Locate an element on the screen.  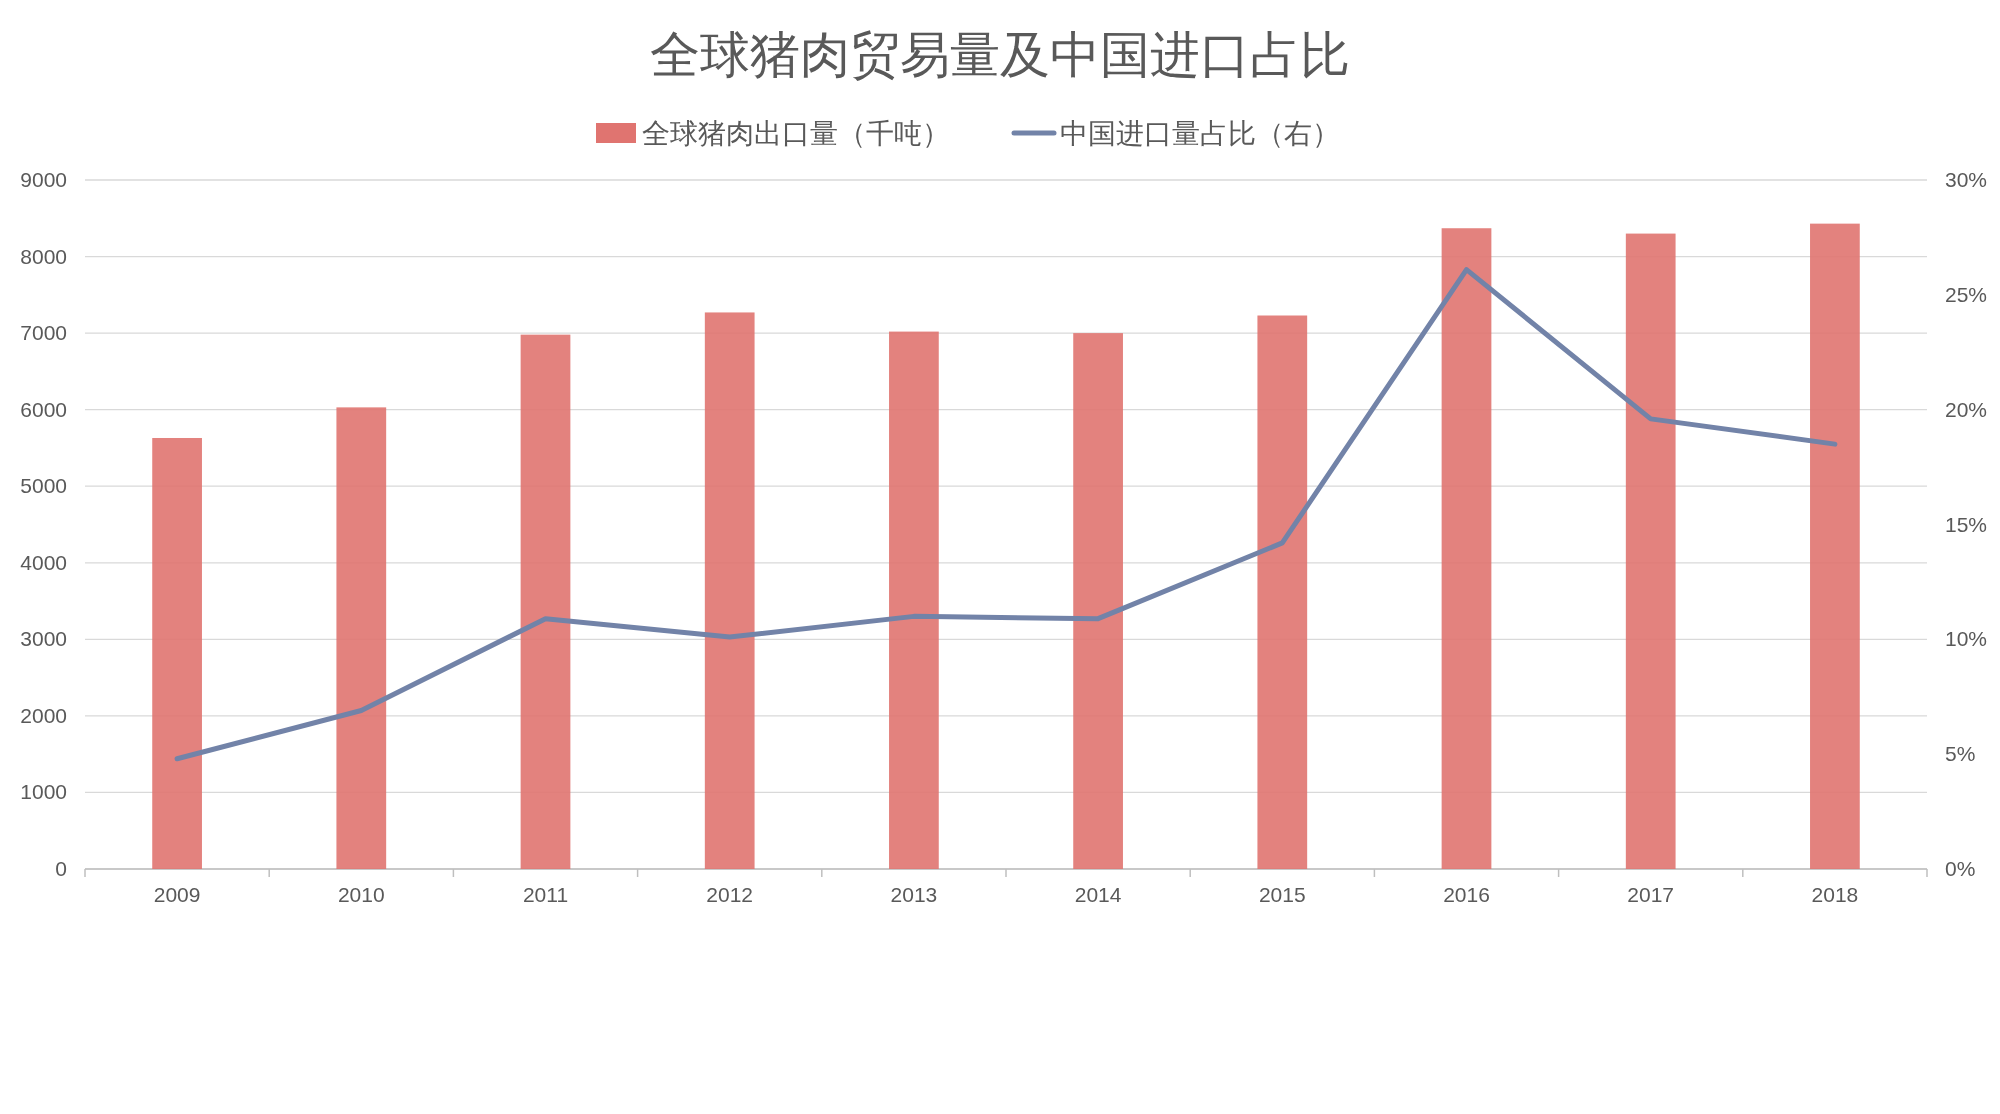
x-tick-label: 2018 is located at coordinates (1835, 894).